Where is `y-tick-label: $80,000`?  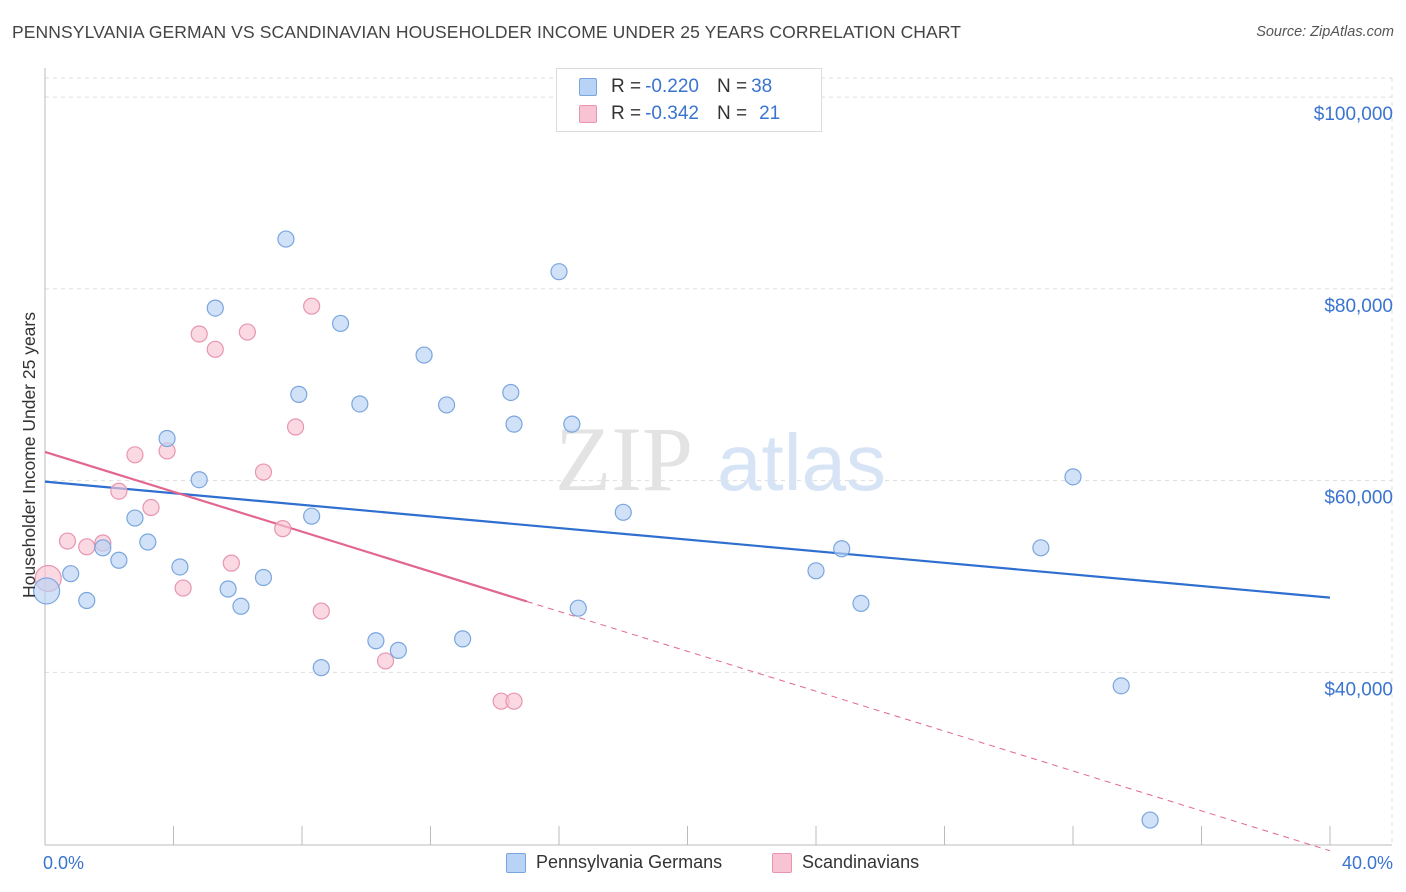
y-tick-label: $80,000 is located at coordinates (1358, 306).